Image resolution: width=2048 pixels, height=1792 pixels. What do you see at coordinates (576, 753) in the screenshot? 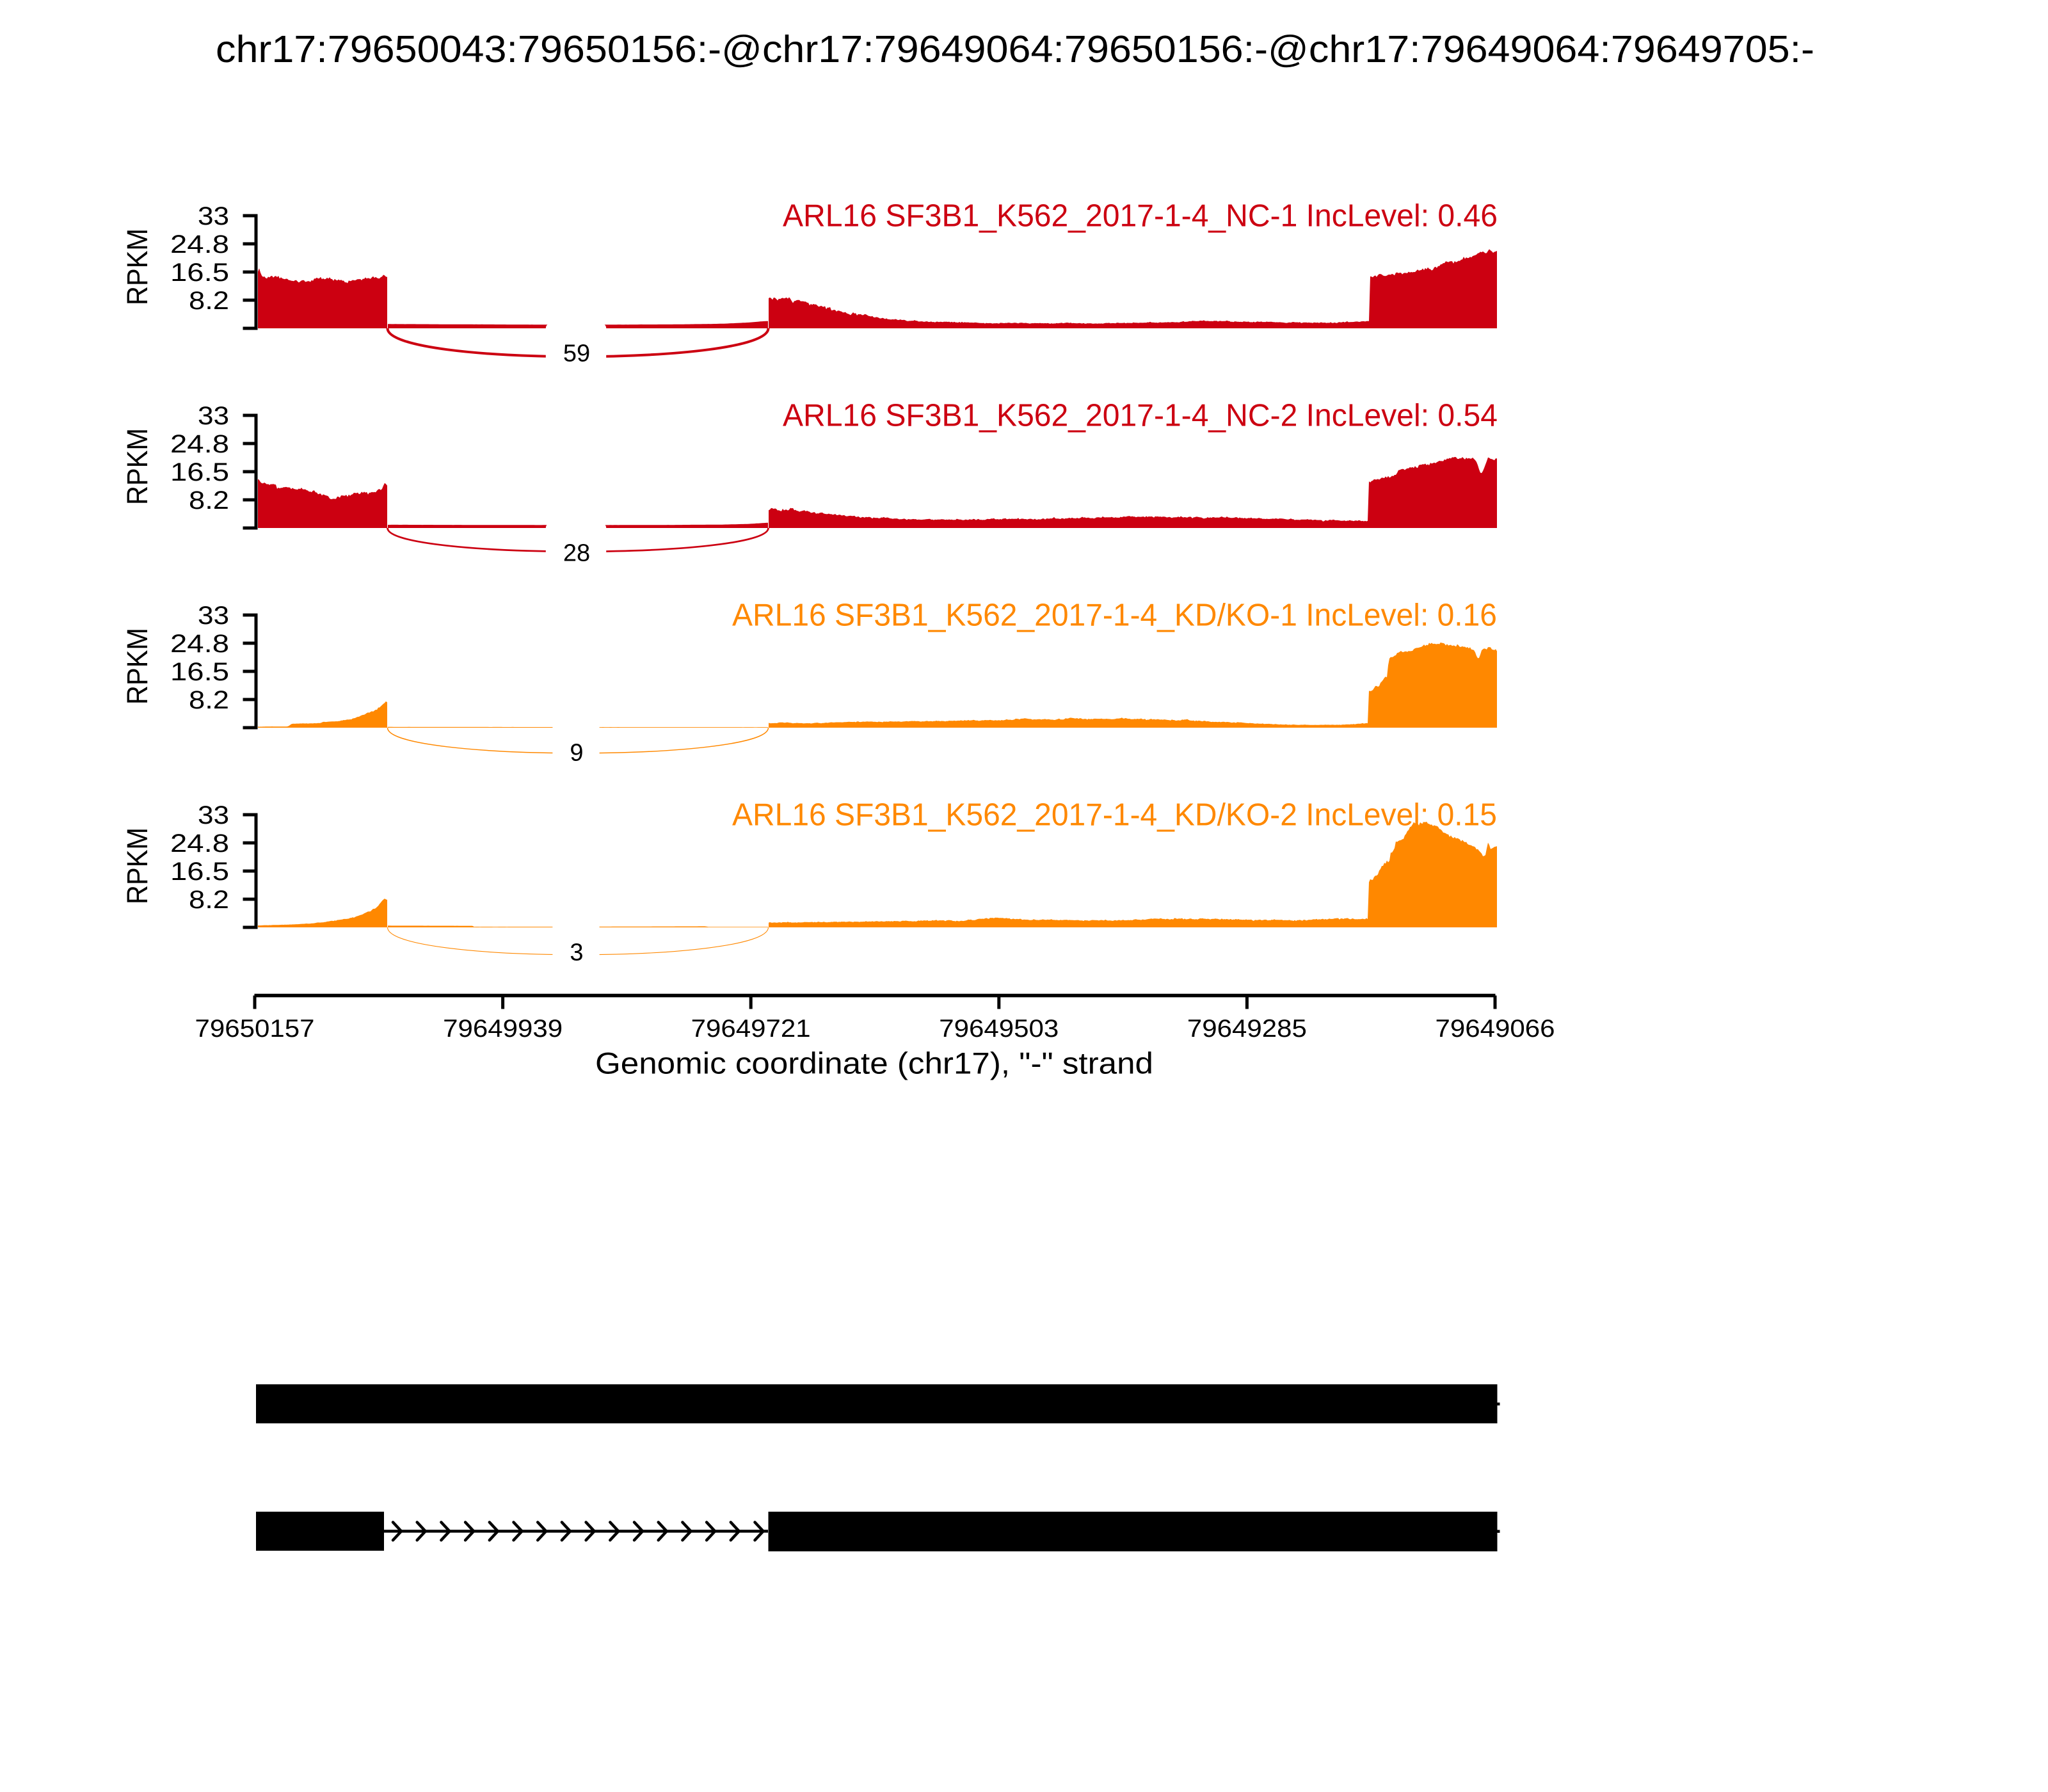
I see `svg-text: 9` at bounding box center [576, 753].